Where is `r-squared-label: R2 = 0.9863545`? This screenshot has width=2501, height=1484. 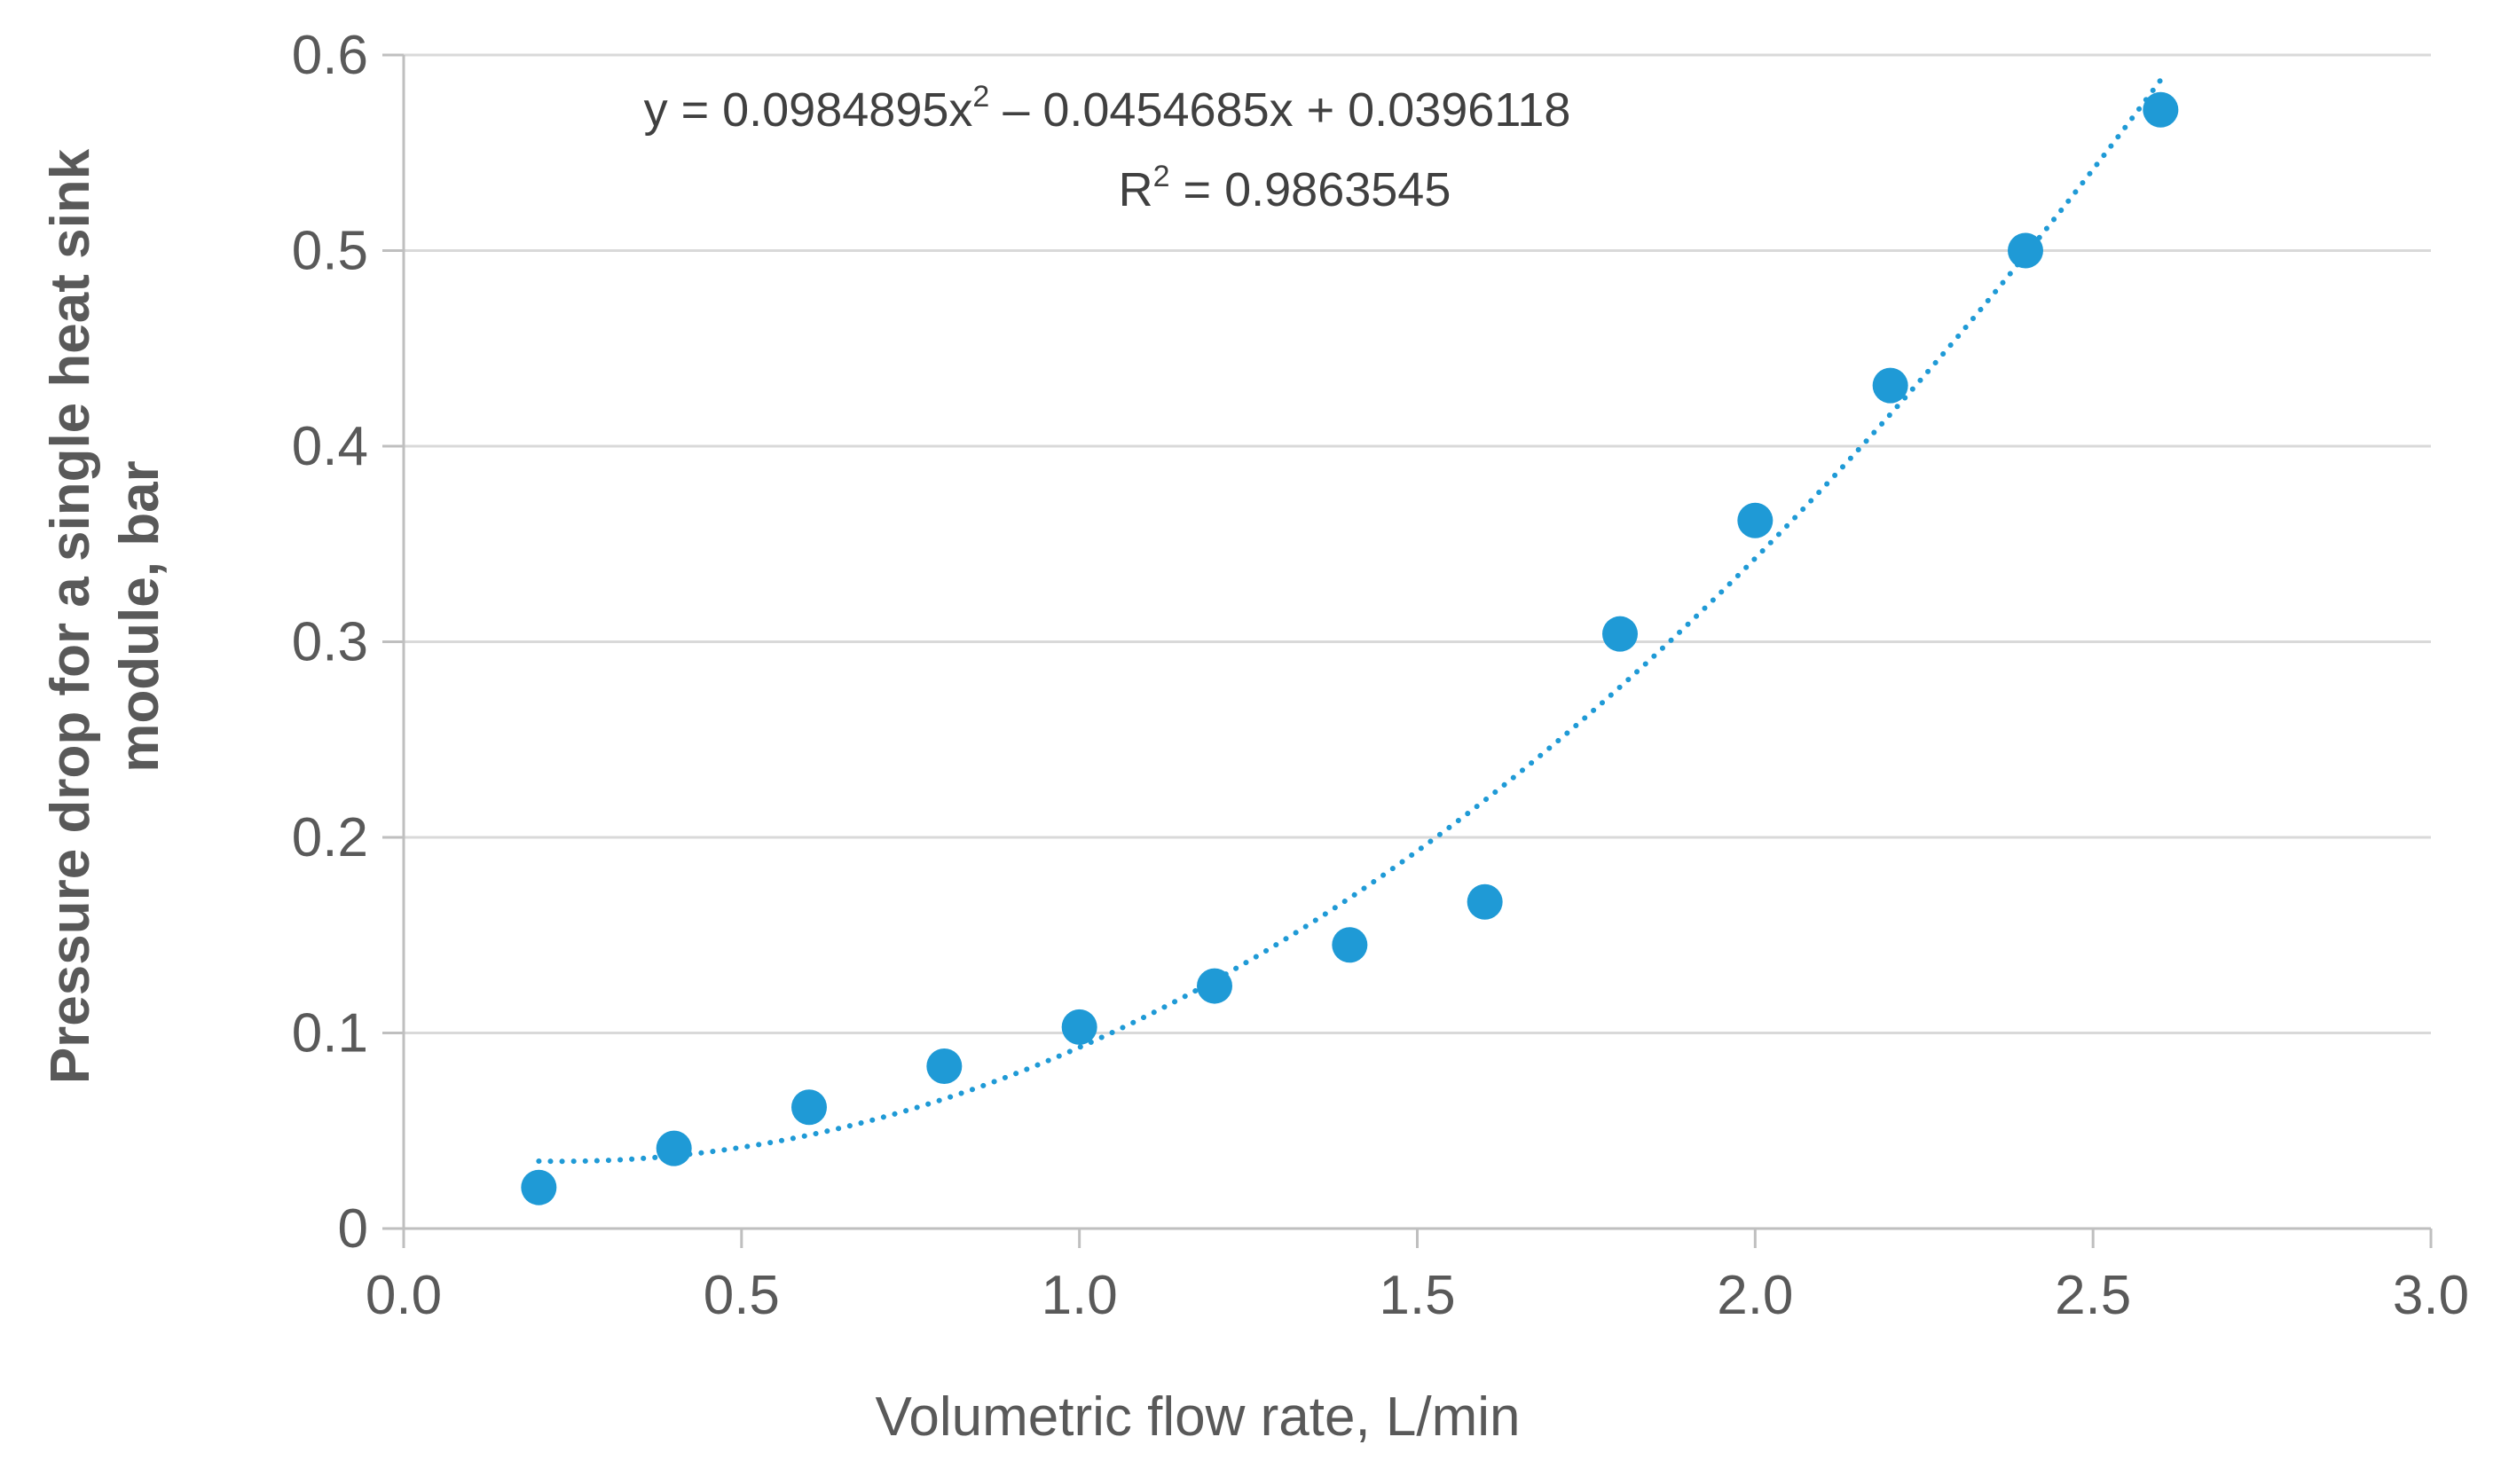
r-squared-label: R2 = 0.9863545 is located at coordinates (1285, 188).